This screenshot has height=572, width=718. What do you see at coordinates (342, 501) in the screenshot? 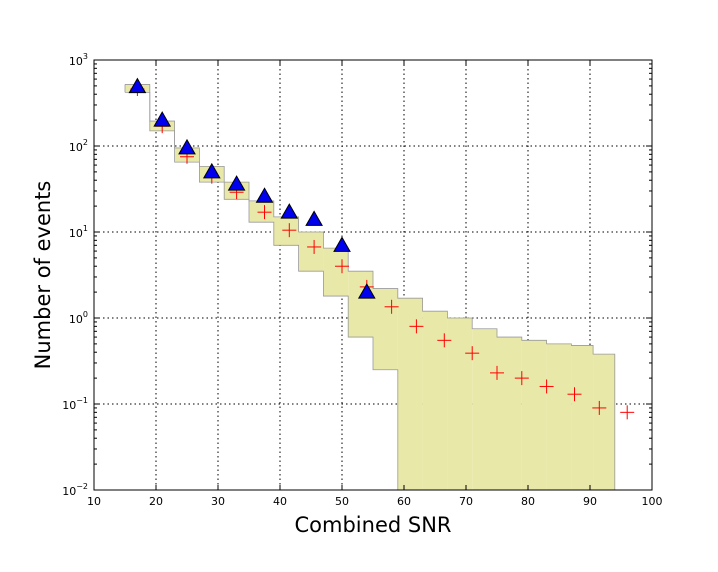
I see `x-tick-label: 50` at bounding box center [342, 501].